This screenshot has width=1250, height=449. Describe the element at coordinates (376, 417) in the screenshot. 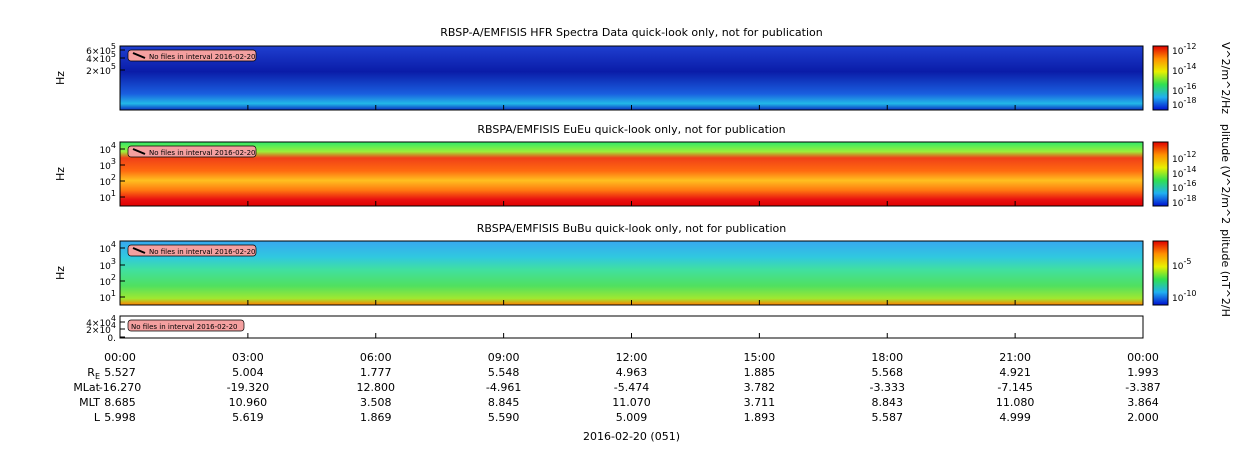

I see `ephemeris-value: 1.869` at that location.